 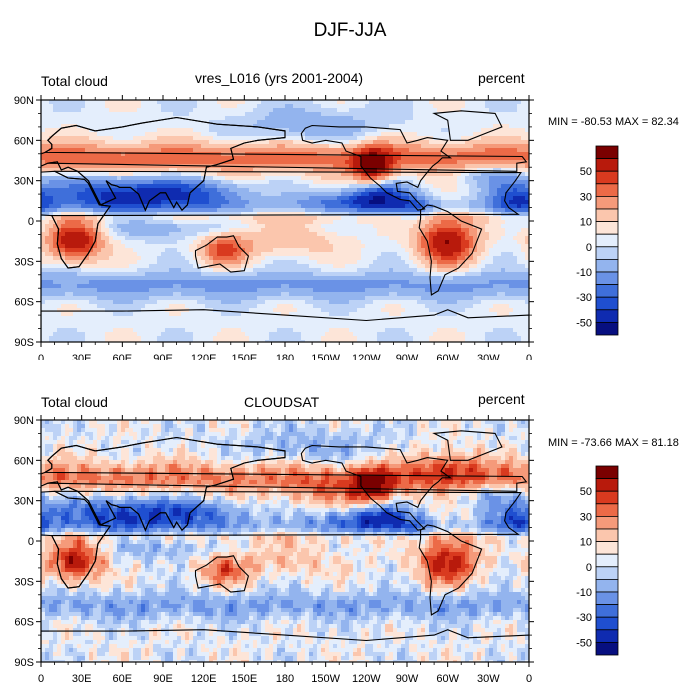 I want to click on panel-2-lat-tick-label: 0, so click(x=31, y=542).